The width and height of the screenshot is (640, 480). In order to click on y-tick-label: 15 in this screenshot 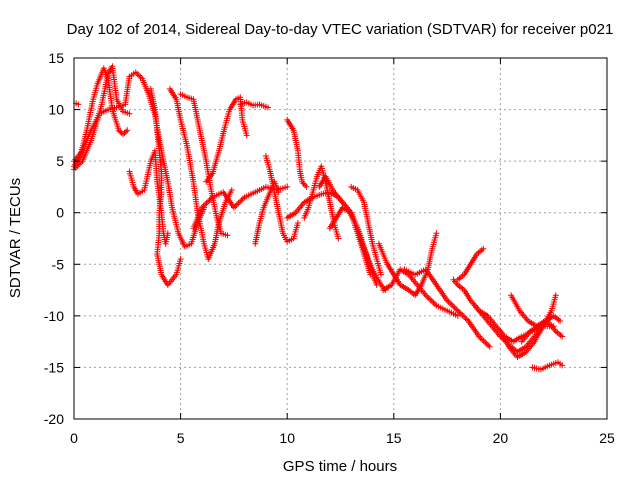, I will do `click(56, 58)`.